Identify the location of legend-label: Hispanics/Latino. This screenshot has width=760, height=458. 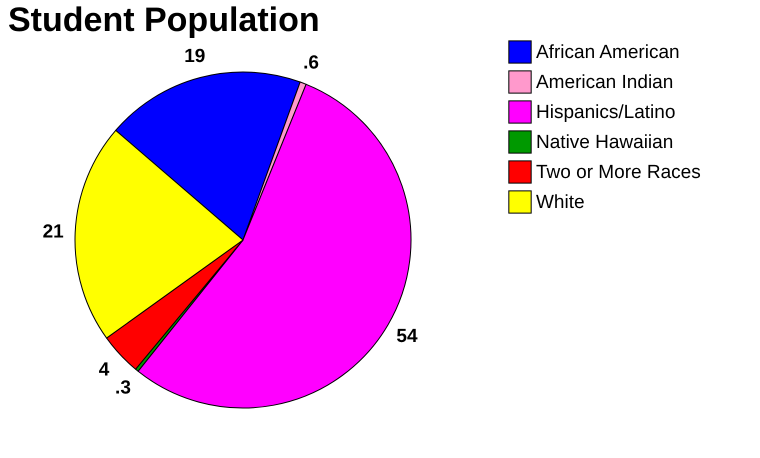
(606, 112).